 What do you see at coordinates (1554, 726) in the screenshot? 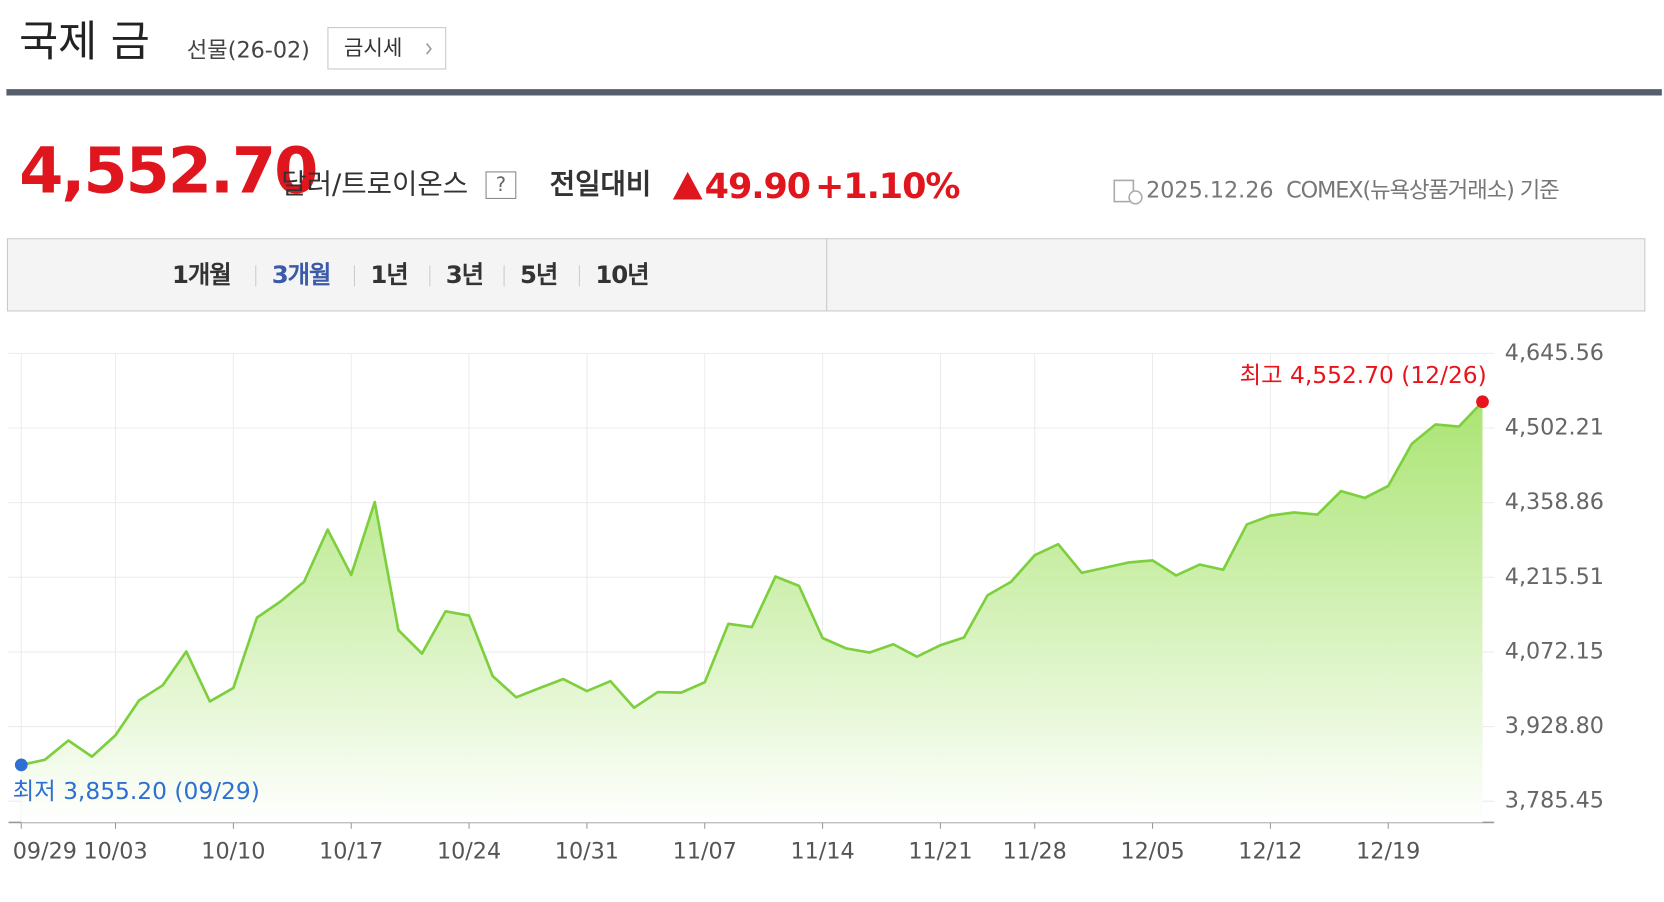
I see `y-tick-label: 3,928.80` at bounding box center [1554, 726].